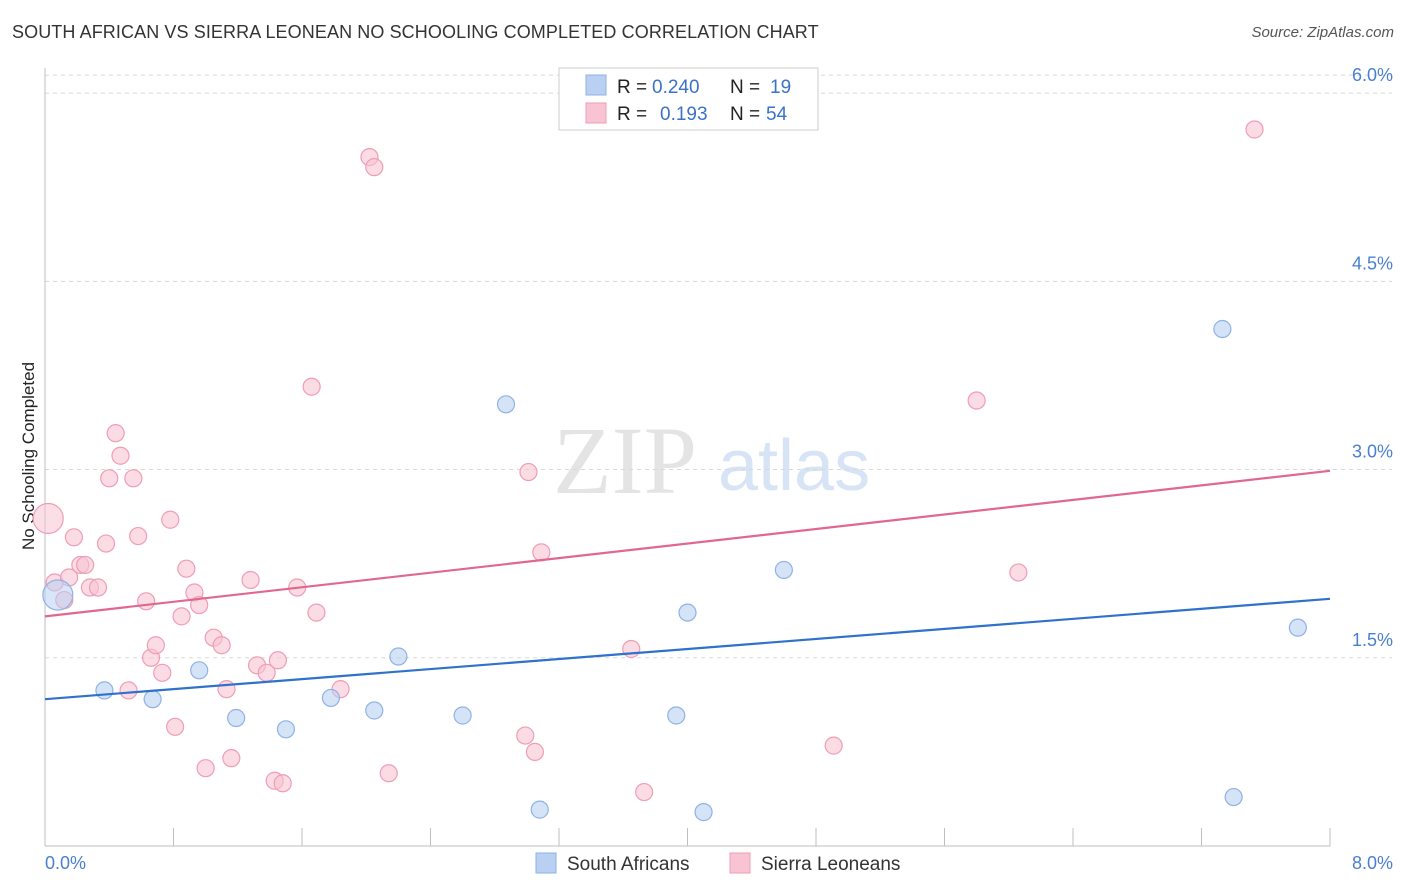 This screenshot has width=1406, height=892. Describe the element at coordinates (745, 87) in the screenshot. I see `legend-n-label-blue: N =` at that location.